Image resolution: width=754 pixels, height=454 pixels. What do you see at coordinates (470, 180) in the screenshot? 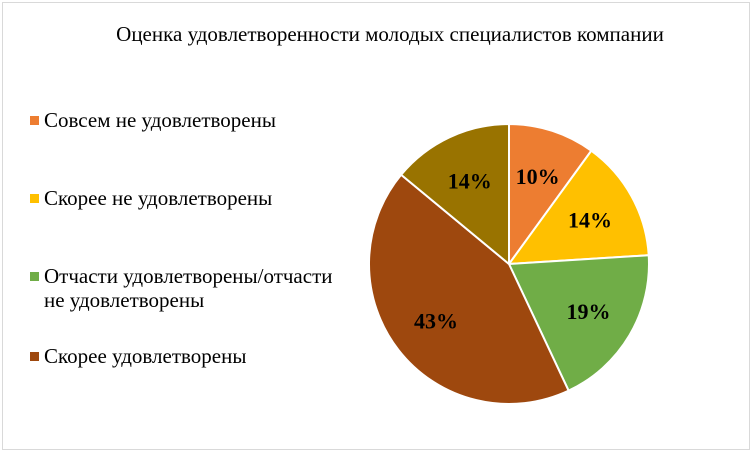
I see `pie-data-label-5: 14%` at bounding box center [470, 180].